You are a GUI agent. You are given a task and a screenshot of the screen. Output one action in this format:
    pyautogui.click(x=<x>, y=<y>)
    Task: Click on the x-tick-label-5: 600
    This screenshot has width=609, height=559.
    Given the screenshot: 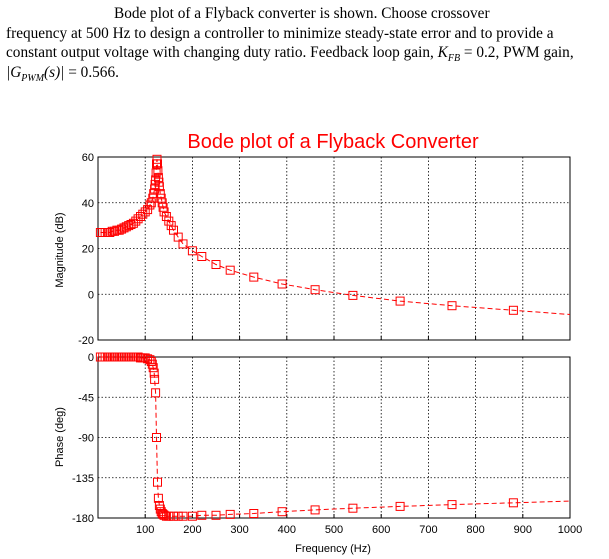 What is the action you would take?
    pyautogui.click(x=381, y=530)
    